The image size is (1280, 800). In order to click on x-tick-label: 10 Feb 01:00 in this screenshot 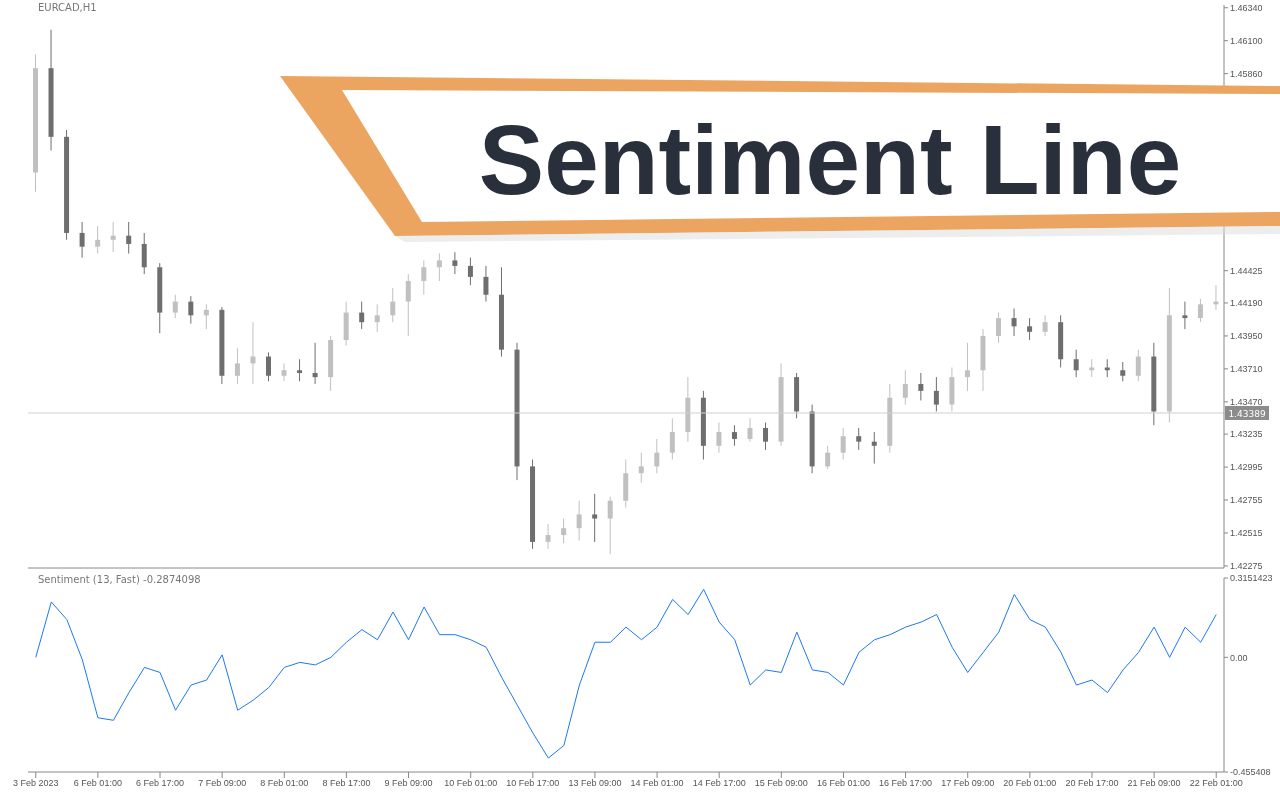, I will do `click(471, 783)`.